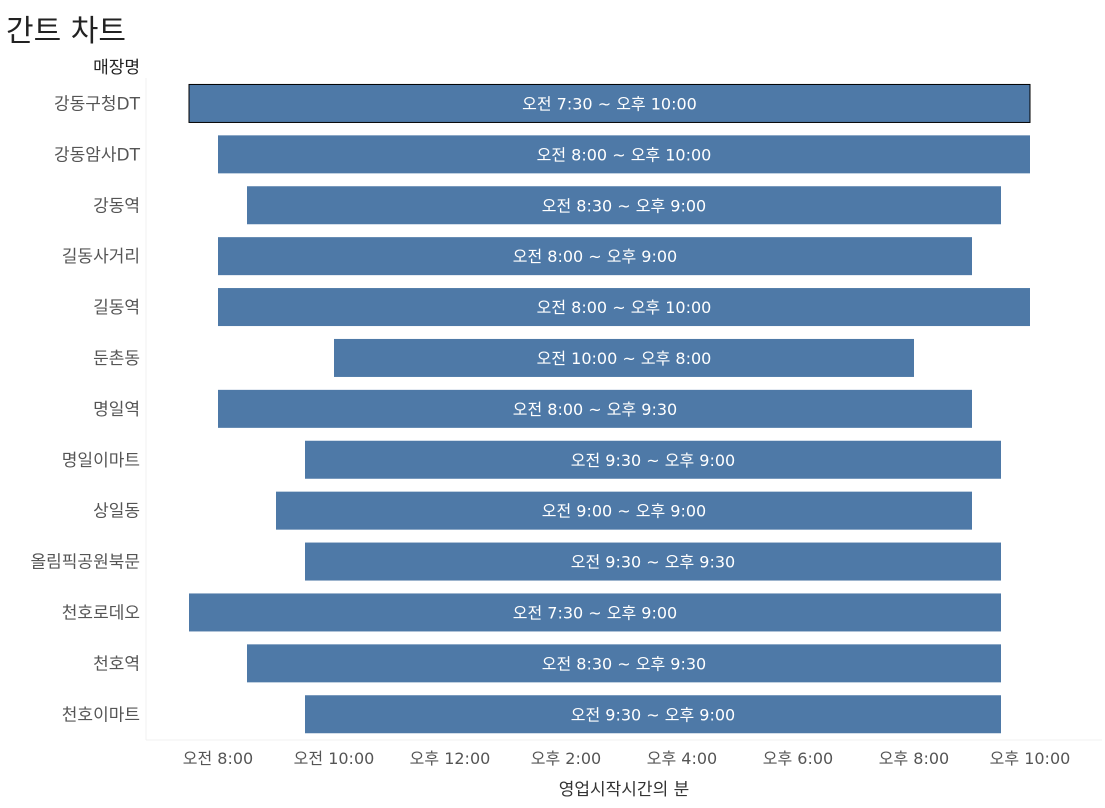 This screenshot has width=1105, height=808. I want to click on row-label: 길동사거리, so click(101, 257).